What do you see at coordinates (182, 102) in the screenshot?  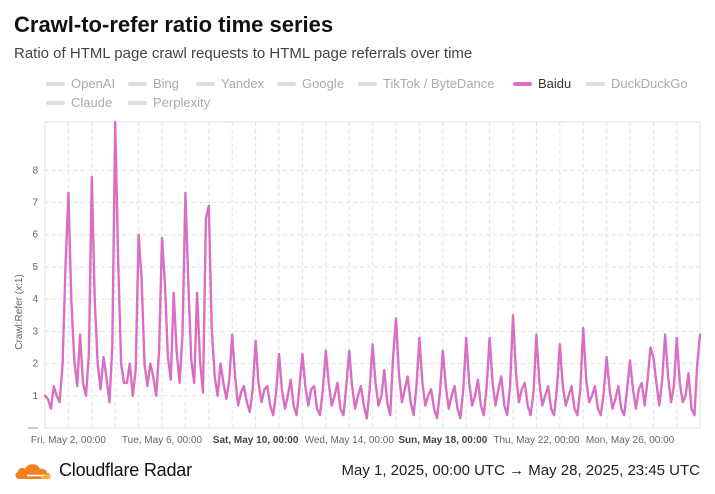 I see `legend-label: Perplexity` at bounding box center [182, 102].